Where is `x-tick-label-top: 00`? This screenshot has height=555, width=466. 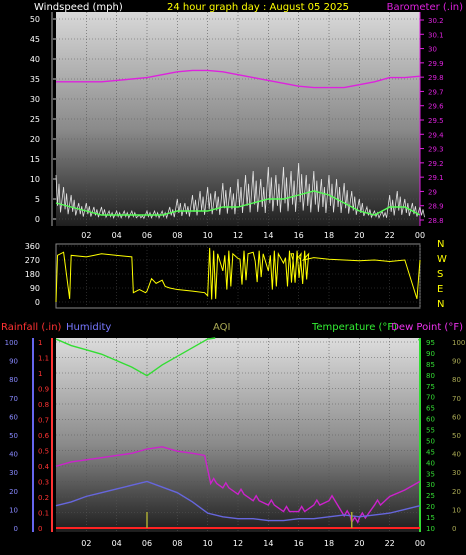 x-tick-label-top: 00 is located at coordinates (420, 235).